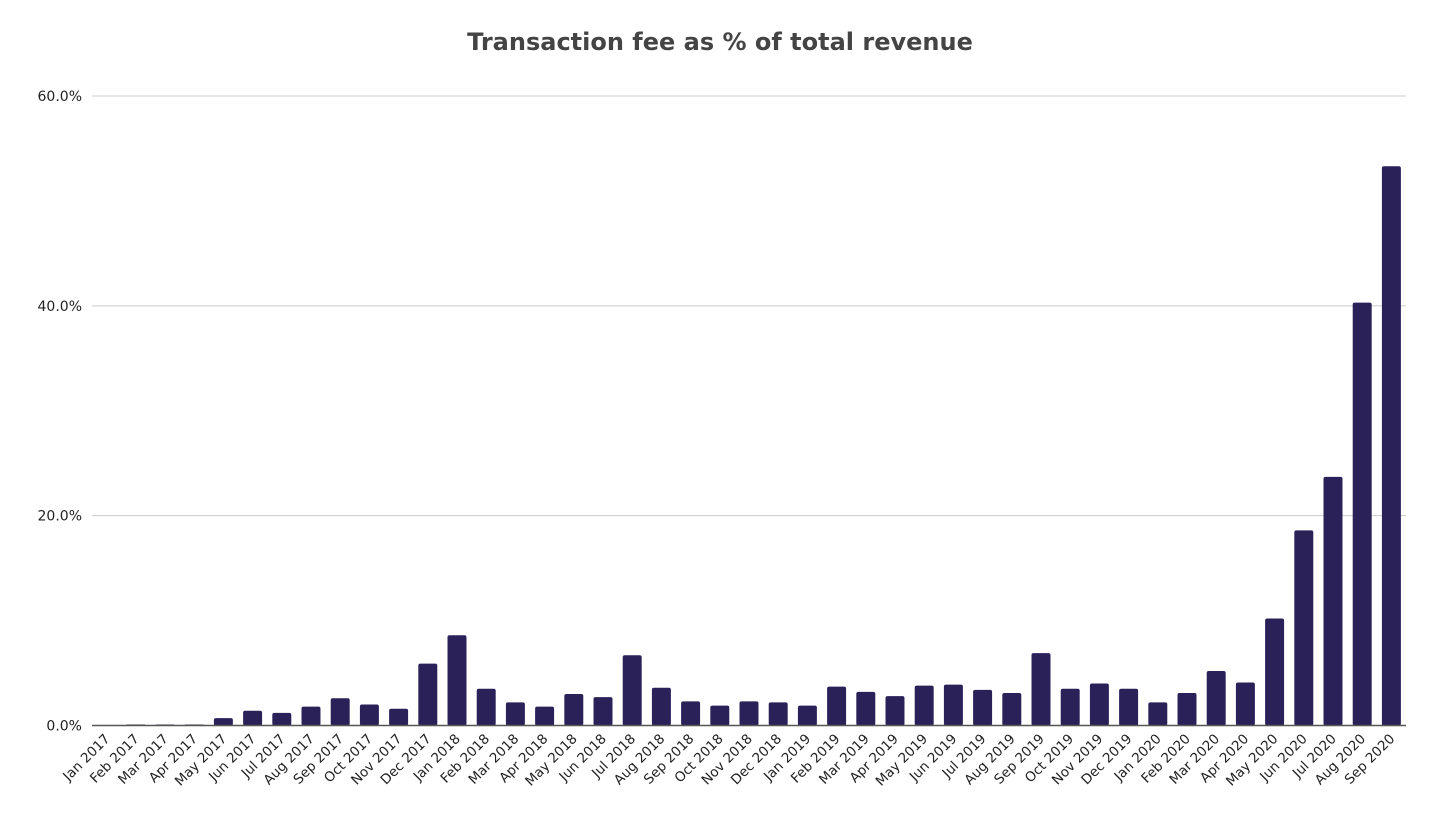 This screenshot has width=1440, height=819. Describe the element at coordinates (60, 412) in the screenshot. I see `y-axis-ticks: 0.0% 20.0% 40.0% 60.0%` at that location.